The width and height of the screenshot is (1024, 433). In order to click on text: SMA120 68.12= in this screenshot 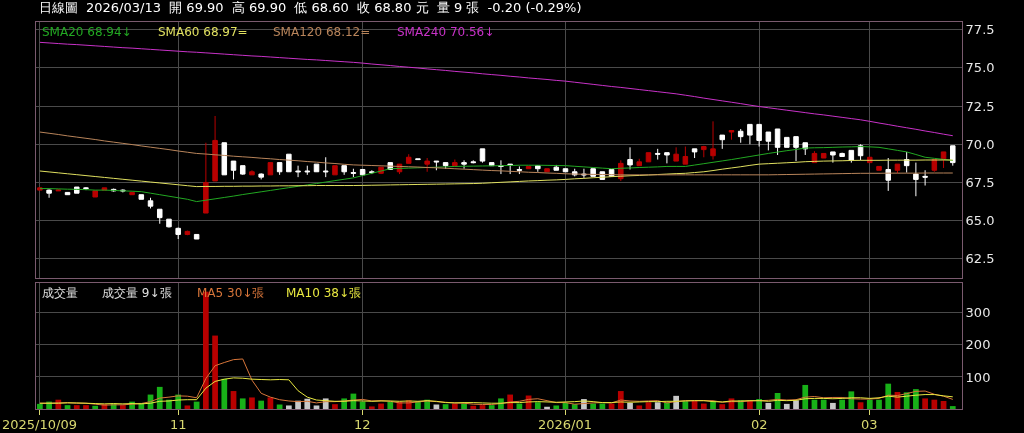, I will do `click(322, 32)`.